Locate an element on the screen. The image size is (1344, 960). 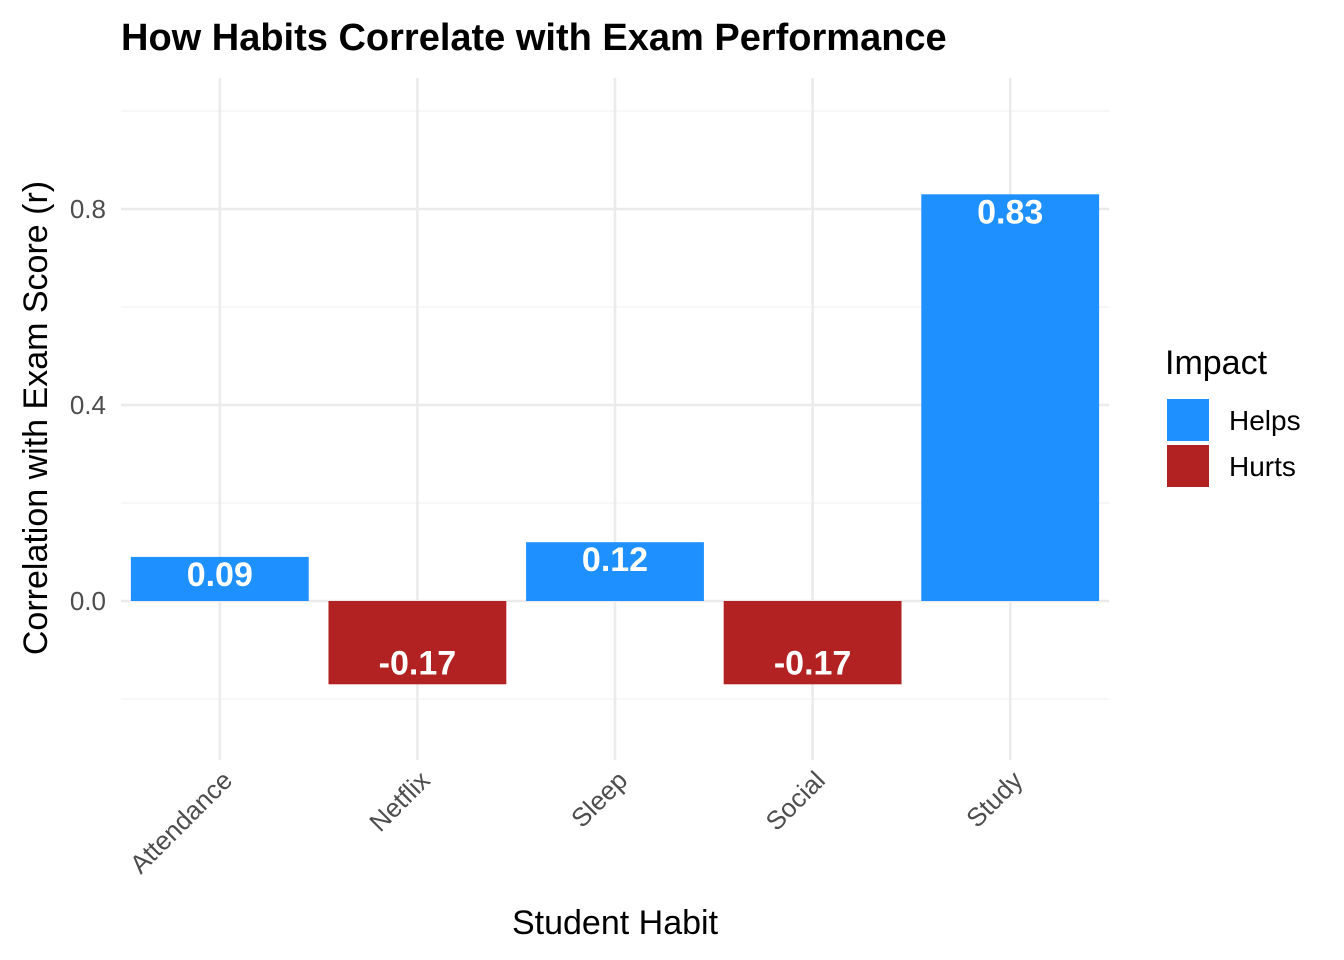
legend-title: Impact is located at coordinates (1216, 363).